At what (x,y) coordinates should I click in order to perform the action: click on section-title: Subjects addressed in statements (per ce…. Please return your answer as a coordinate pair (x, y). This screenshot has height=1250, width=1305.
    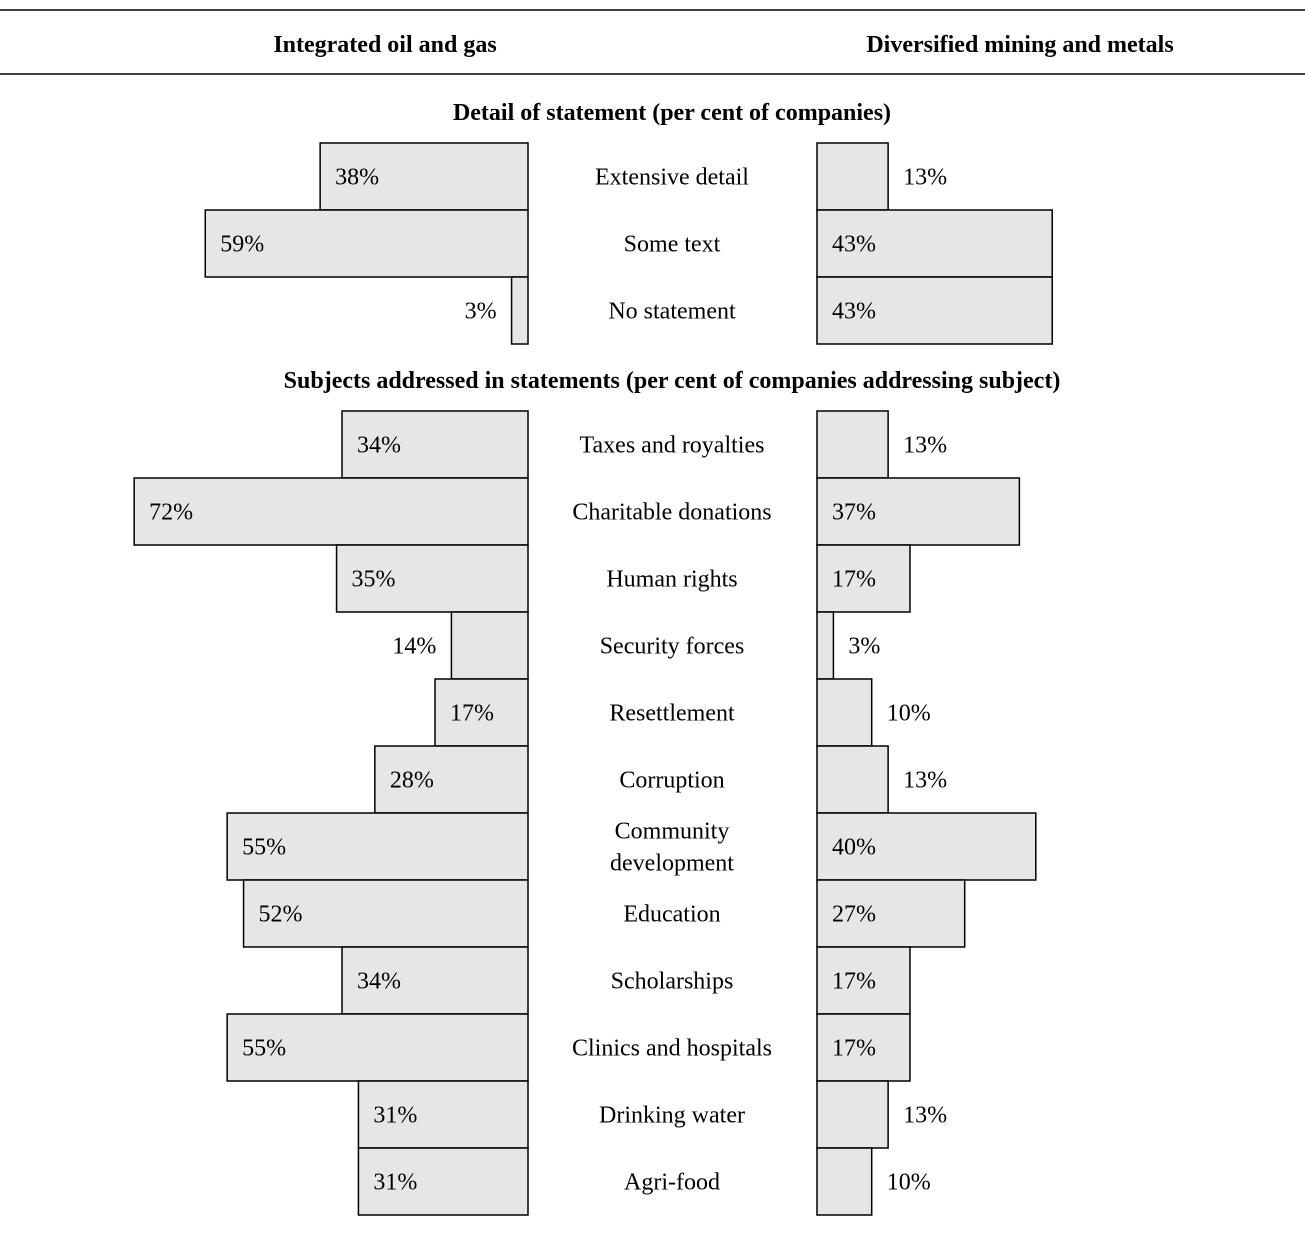
    Looking at the image, I should click on (672, 381).